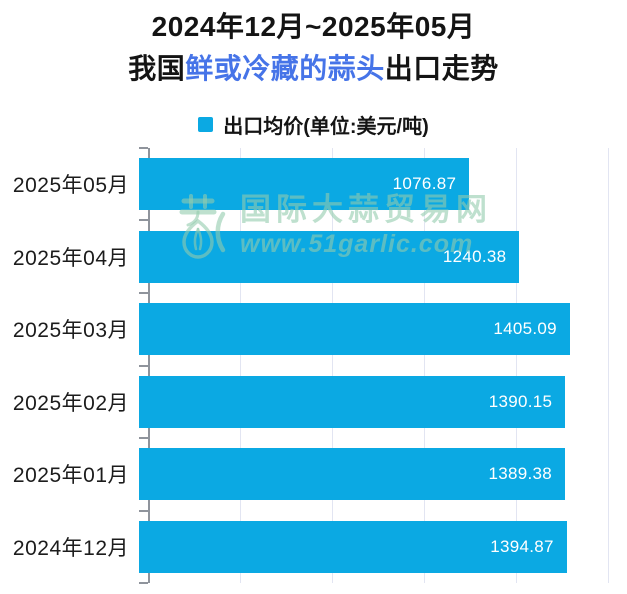 This screenshot has height=594, width=627. I want to click on value-label: 1394.87, so click(522, 546).